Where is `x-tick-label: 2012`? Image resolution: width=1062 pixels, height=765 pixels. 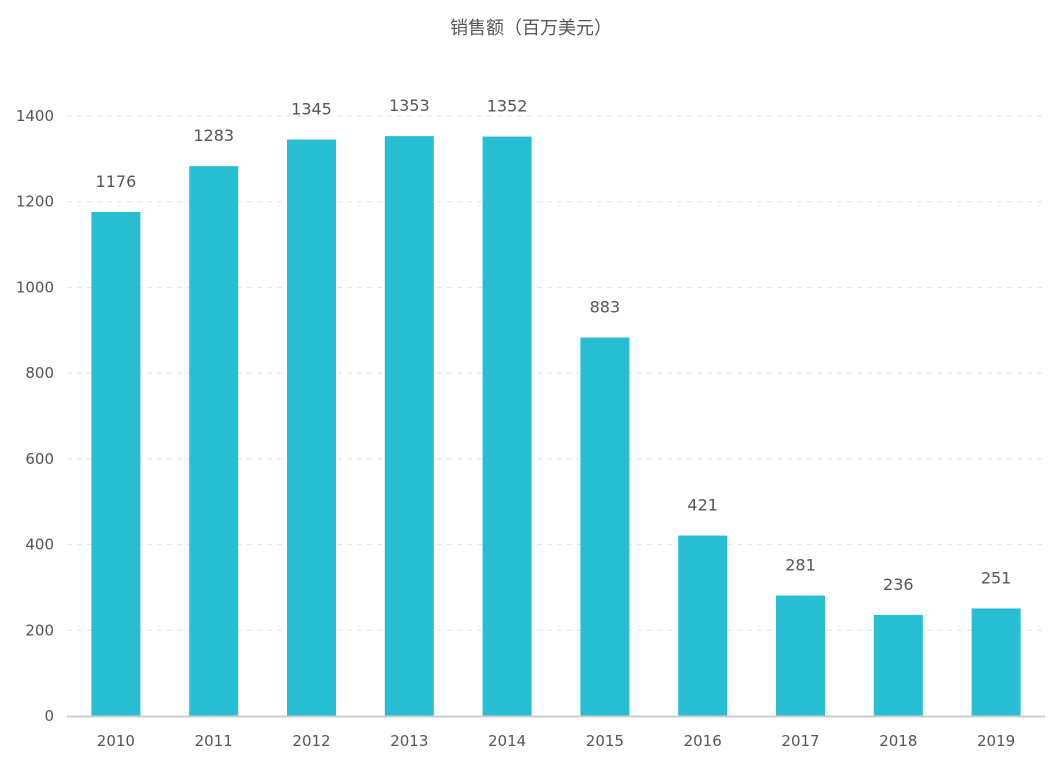
x-tick-label: 2012 is located at coordinates (311, 741).